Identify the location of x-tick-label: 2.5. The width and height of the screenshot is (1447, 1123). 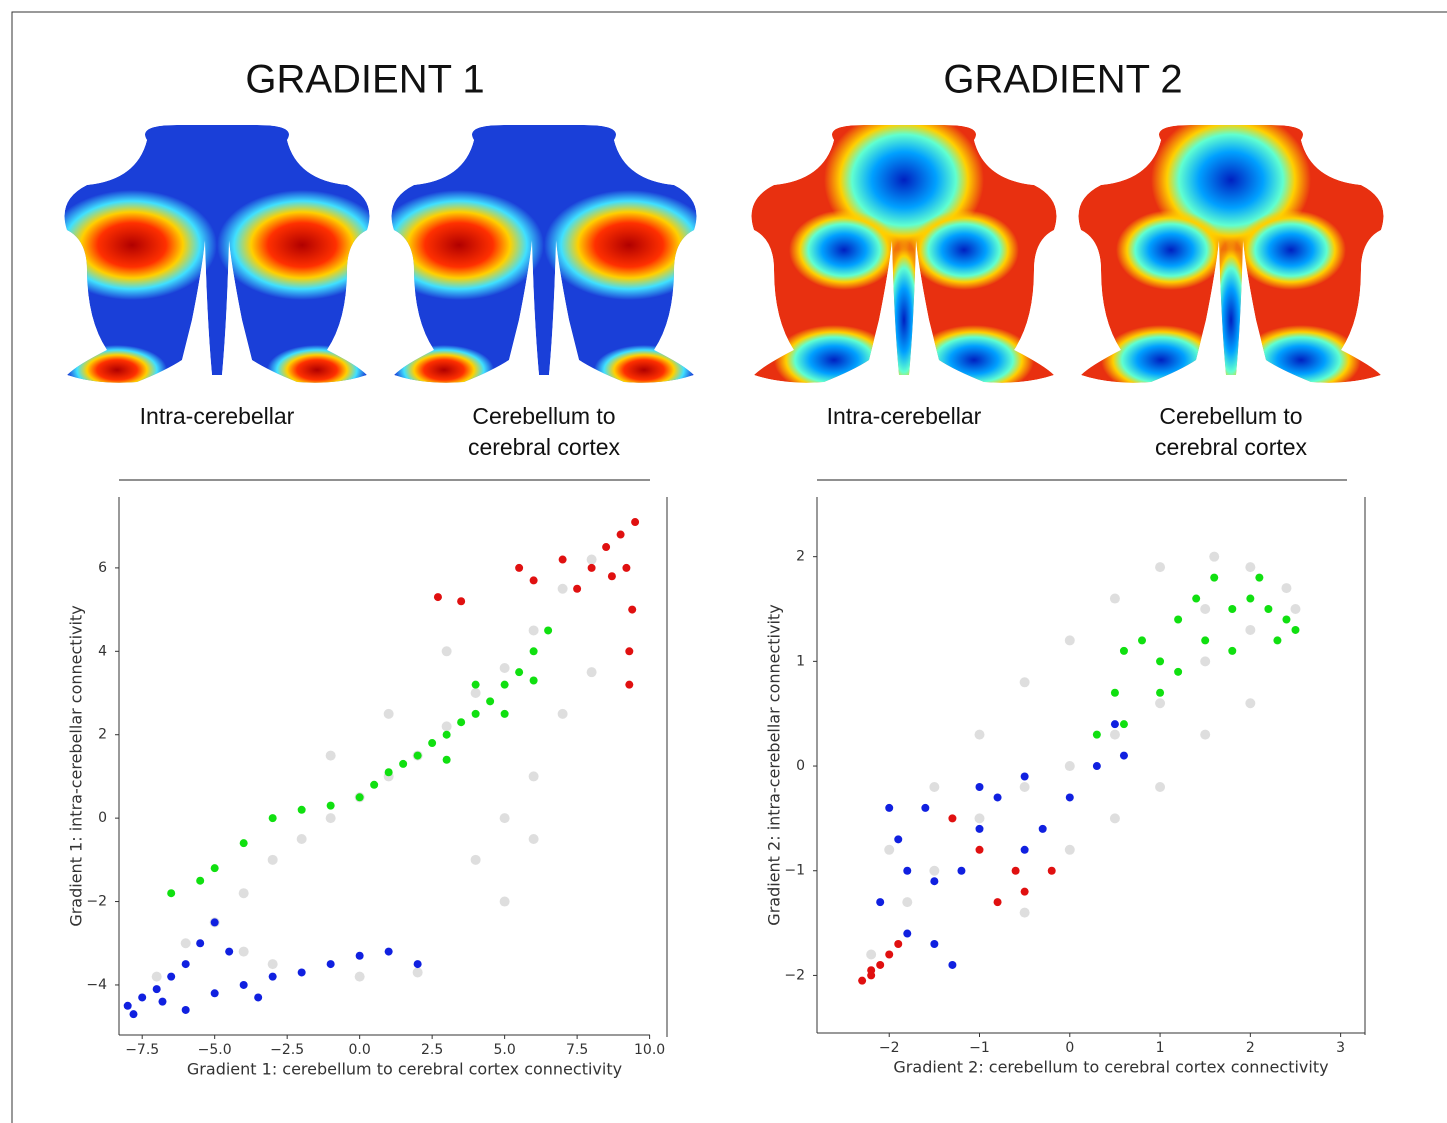
(432, 1050).